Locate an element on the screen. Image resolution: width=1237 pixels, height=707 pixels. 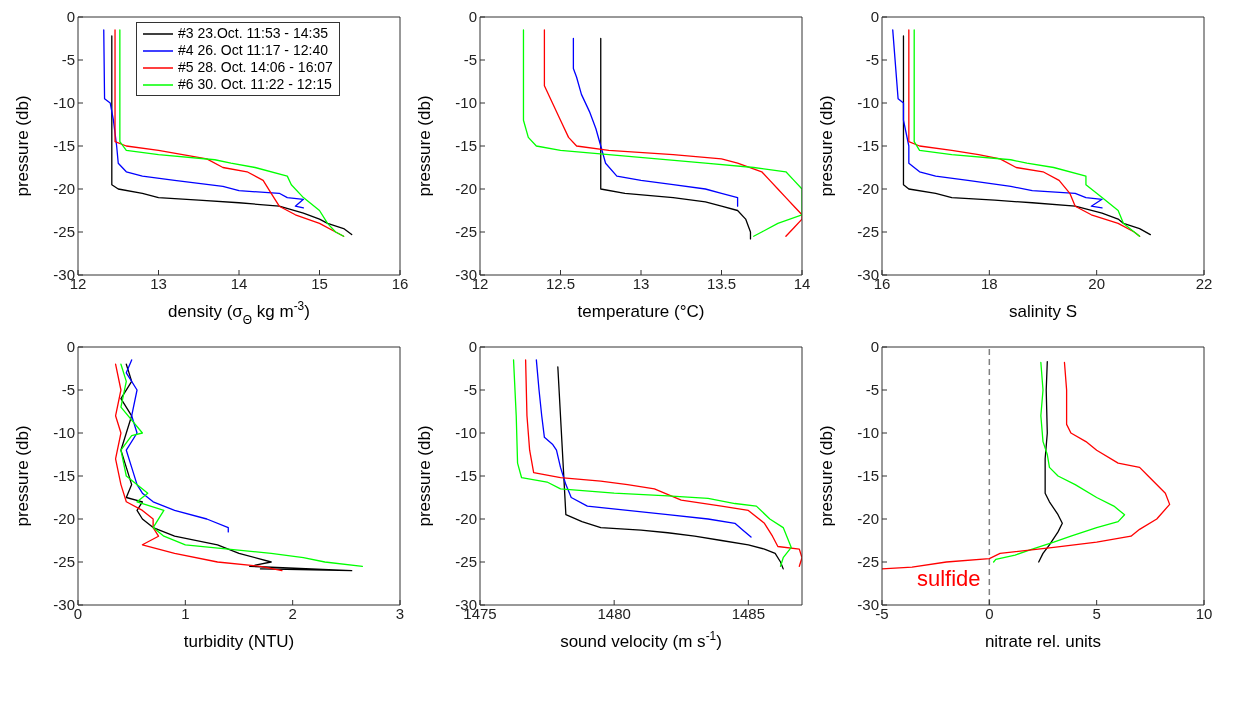
x-axis-title: temperature (°C) is located at coordinates (641, 311).